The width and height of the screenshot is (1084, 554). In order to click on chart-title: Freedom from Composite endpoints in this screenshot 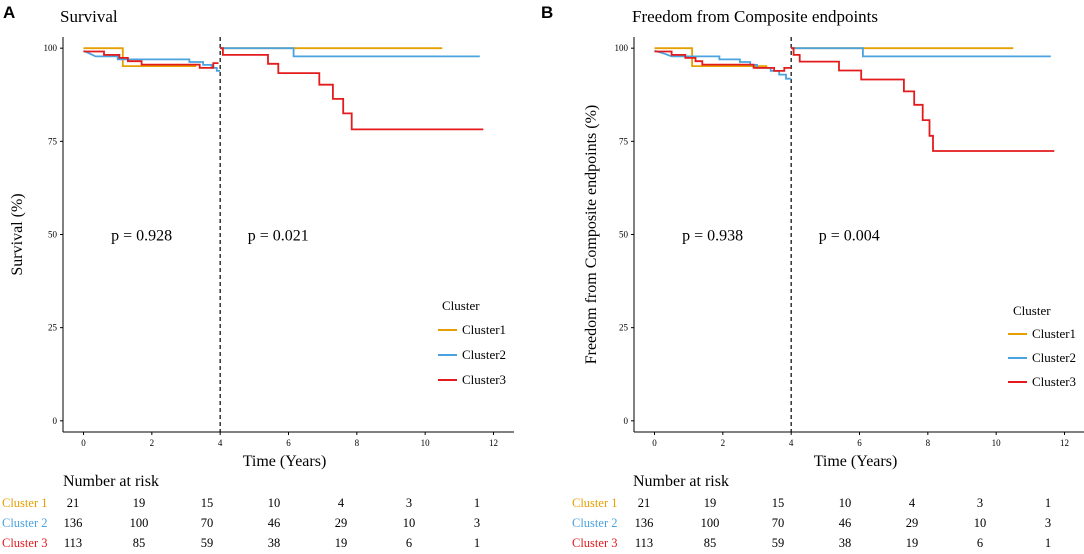, I will do `click(755, 16)`.